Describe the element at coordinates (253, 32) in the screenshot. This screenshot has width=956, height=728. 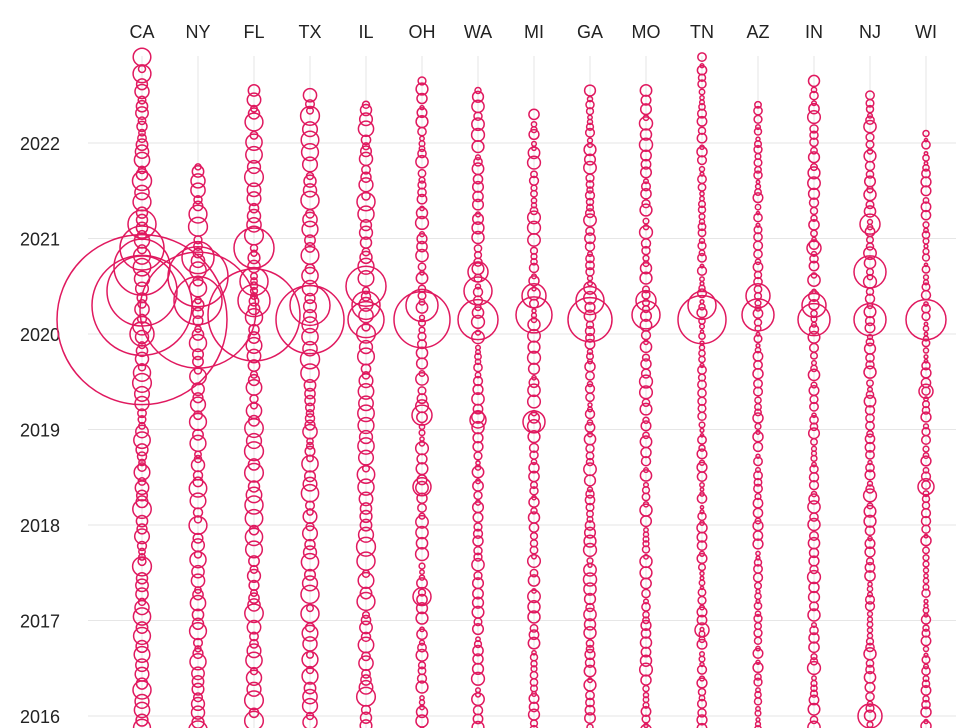
I see `state-label-fl: FL` at that location.